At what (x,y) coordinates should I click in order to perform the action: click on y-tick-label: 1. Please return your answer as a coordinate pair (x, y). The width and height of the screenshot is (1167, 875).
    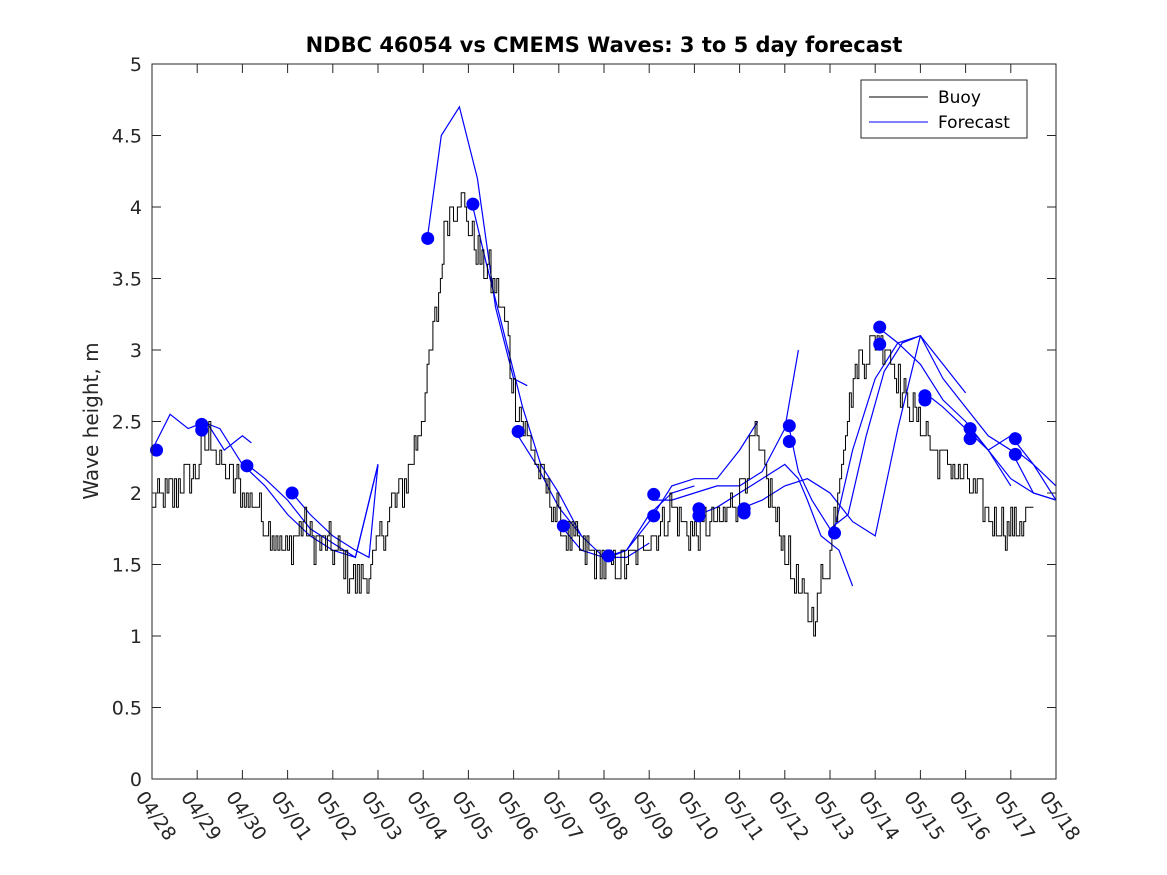
    Looking at the image, I should click on (136, 637).